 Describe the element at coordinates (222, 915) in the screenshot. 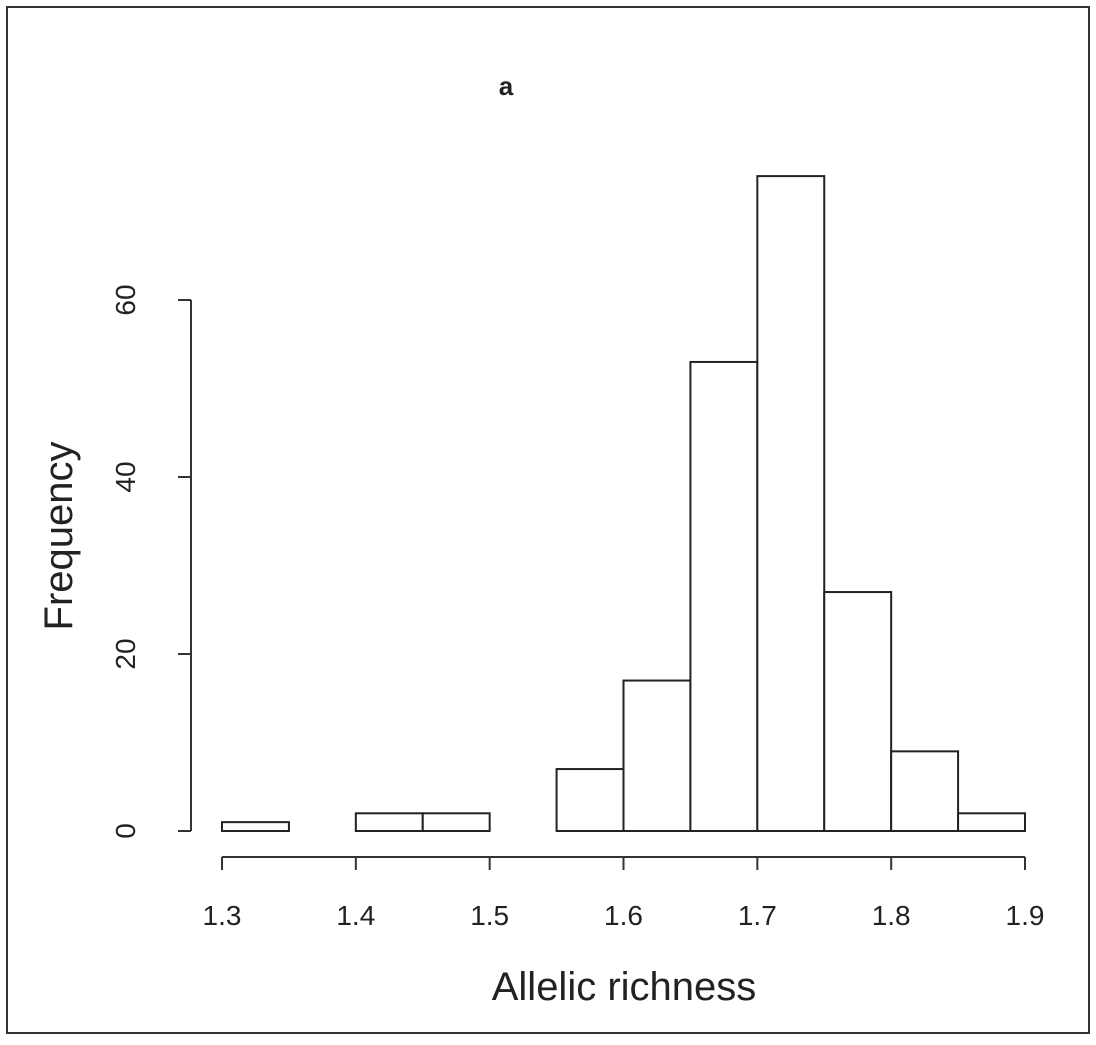

I see `x-tick-label: 1.3` at that location.